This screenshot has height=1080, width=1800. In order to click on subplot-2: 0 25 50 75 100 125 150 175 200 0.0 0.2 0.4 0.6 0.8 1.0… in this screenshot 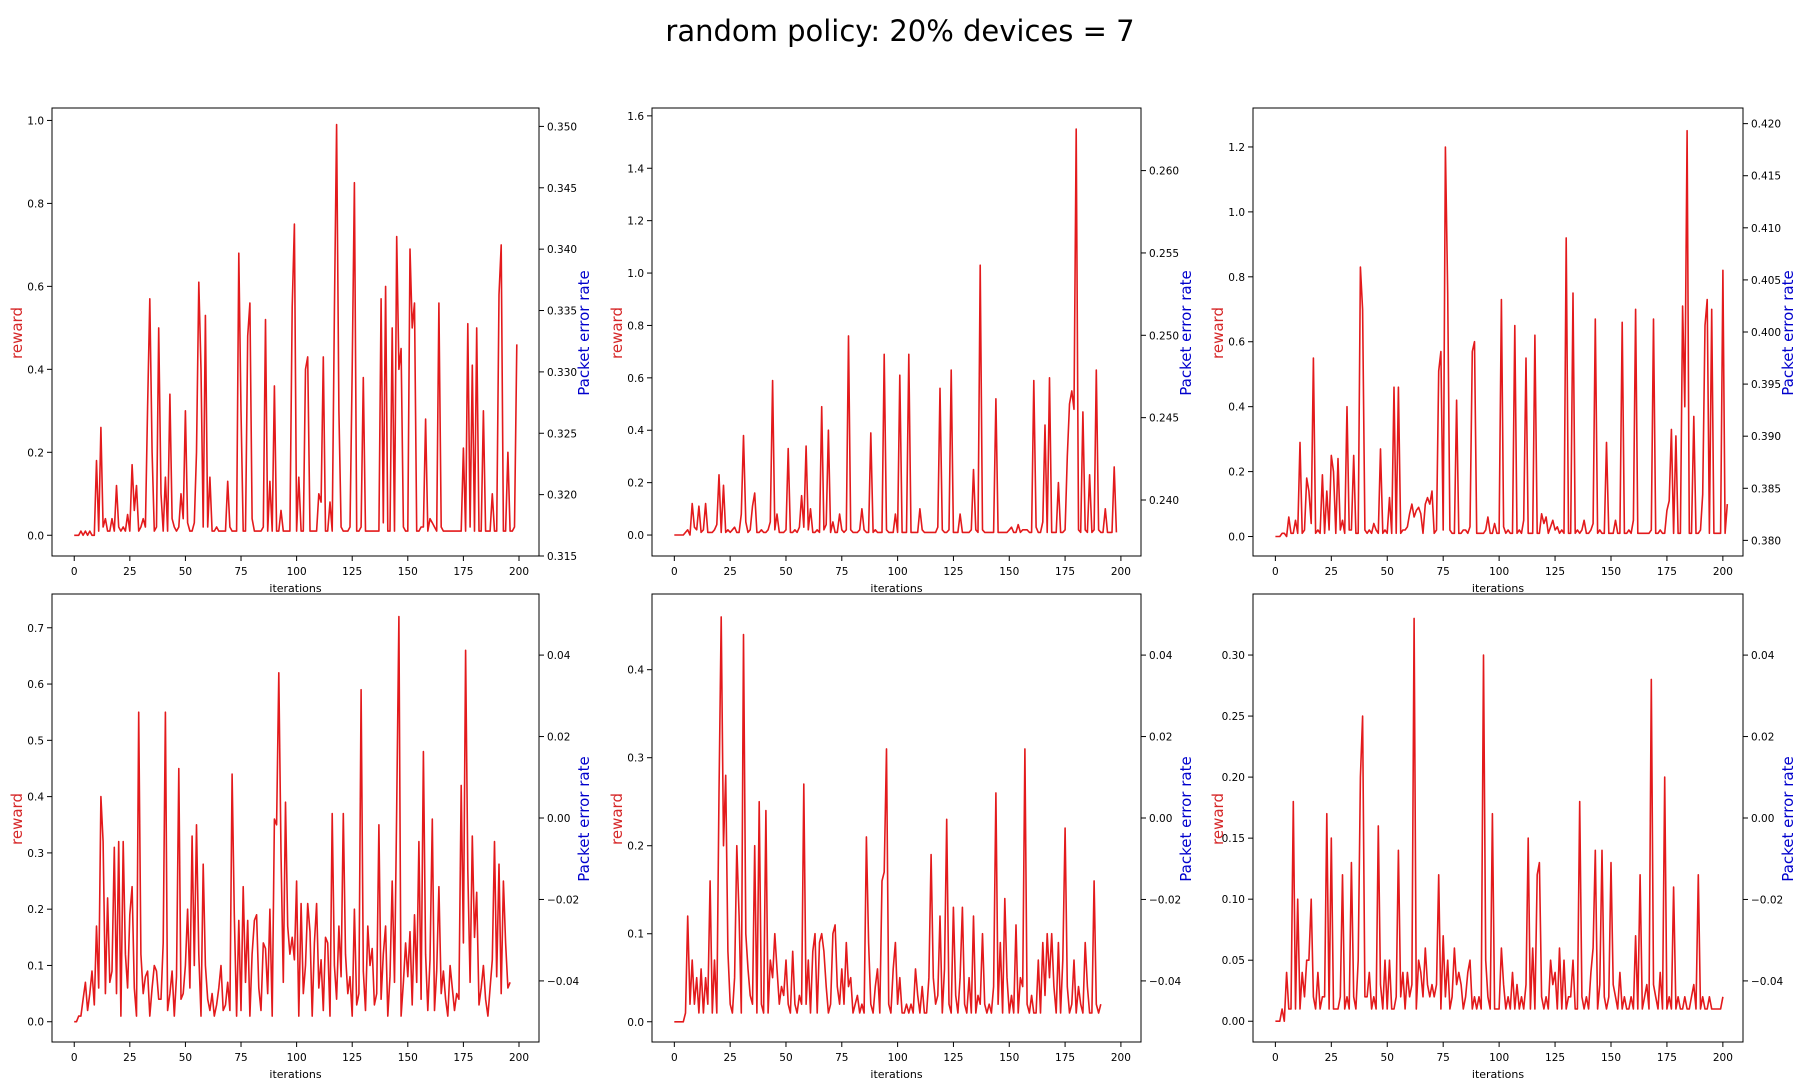, I will do `click(901, 351)`.